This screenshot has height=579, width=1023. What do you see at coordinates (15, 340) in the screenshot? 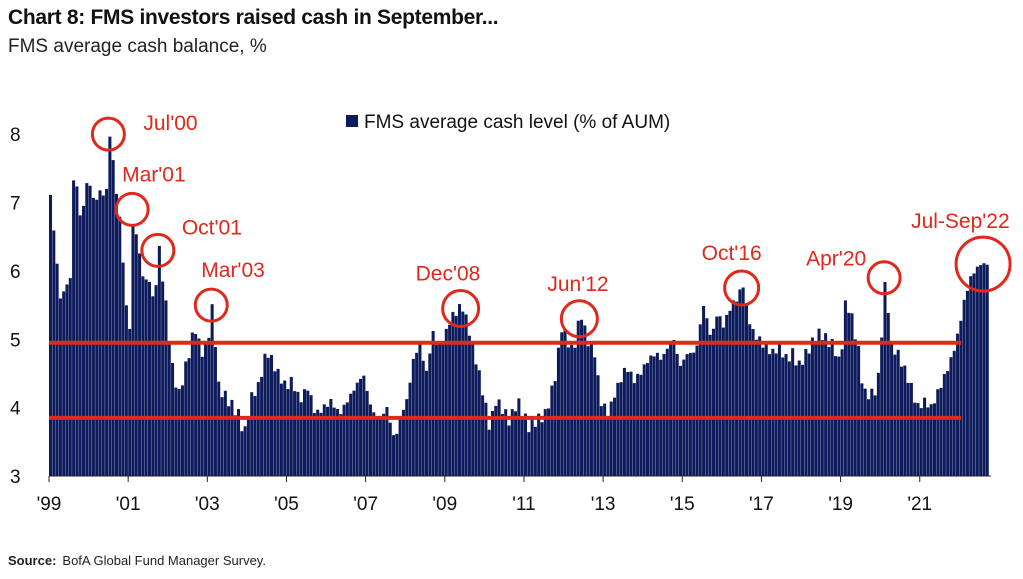
I see `y-tick-label: 5` at bounding box center [15, 340].